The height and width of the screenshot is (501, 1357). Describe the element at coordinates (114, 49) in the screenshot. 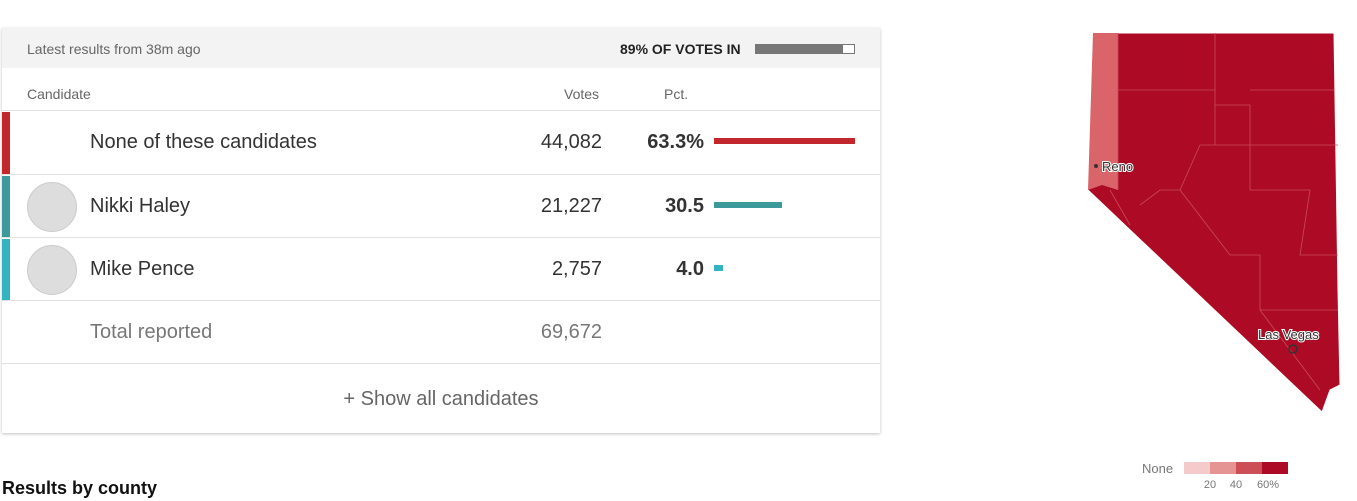

I see `updated: Latest results from 38m ago` at that location.